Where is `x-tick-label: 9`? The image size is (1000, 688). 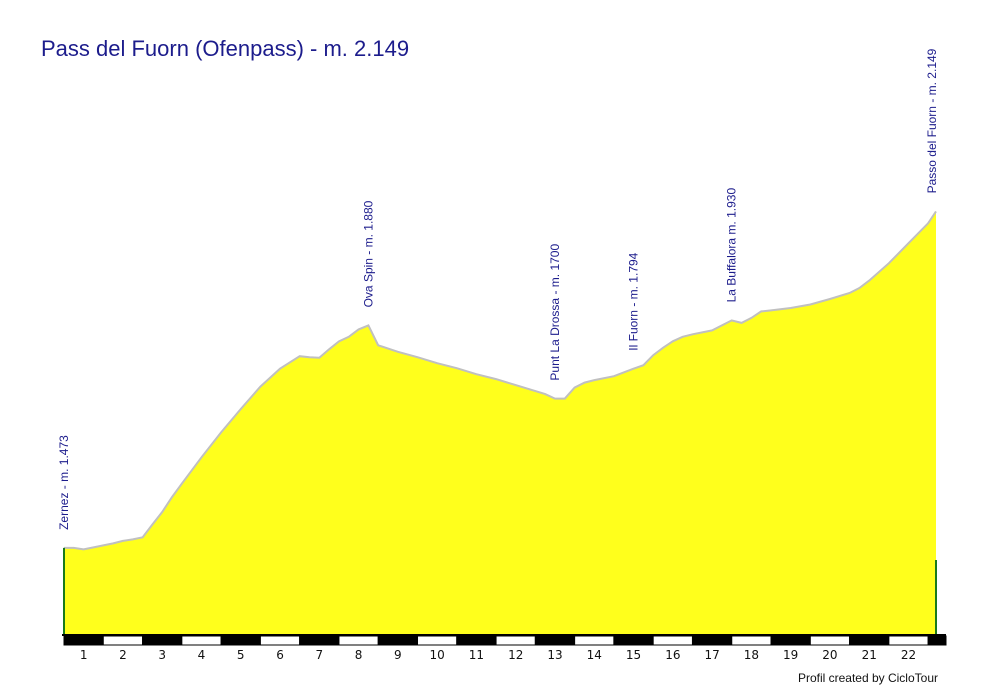
x-tick-label: 9 is located at coordinates (398, 655).